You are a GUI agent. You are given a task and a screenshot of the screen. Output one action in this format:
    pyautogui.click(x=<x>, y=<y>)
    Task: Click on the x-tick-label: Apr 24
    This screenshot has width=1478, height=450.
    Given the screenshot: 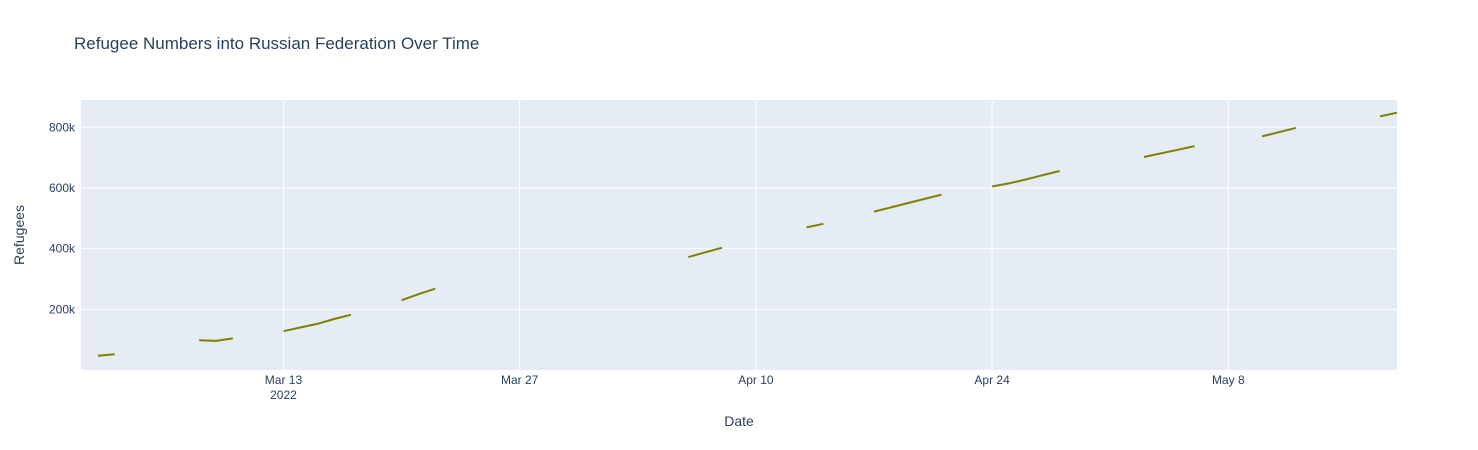 What is the action you would take?
    pyautogui.click(x=992, y=380)
    